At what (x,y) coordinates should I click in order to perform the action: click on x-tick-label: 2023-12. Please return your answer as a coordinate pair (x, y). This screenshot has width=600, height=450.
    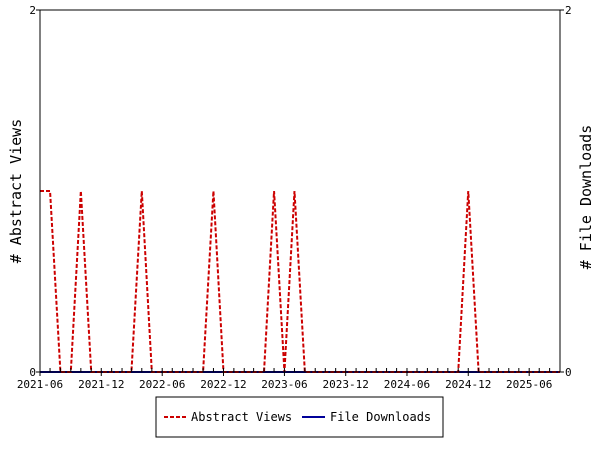
    Looking at the image, I should click on (346, 384).